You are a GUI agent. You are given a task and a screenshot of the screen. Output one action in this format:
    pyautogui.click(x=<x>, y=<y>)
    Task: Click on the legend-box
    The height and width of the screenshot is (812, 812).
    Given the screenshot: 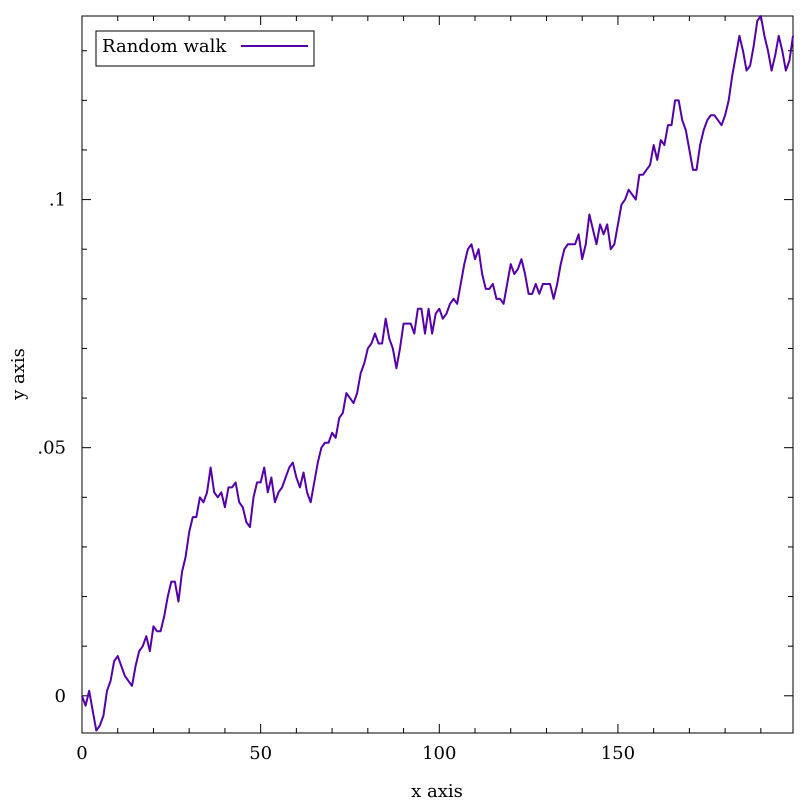 What is the action you would take?
    pyautogui.click(x=205, y=48)
    